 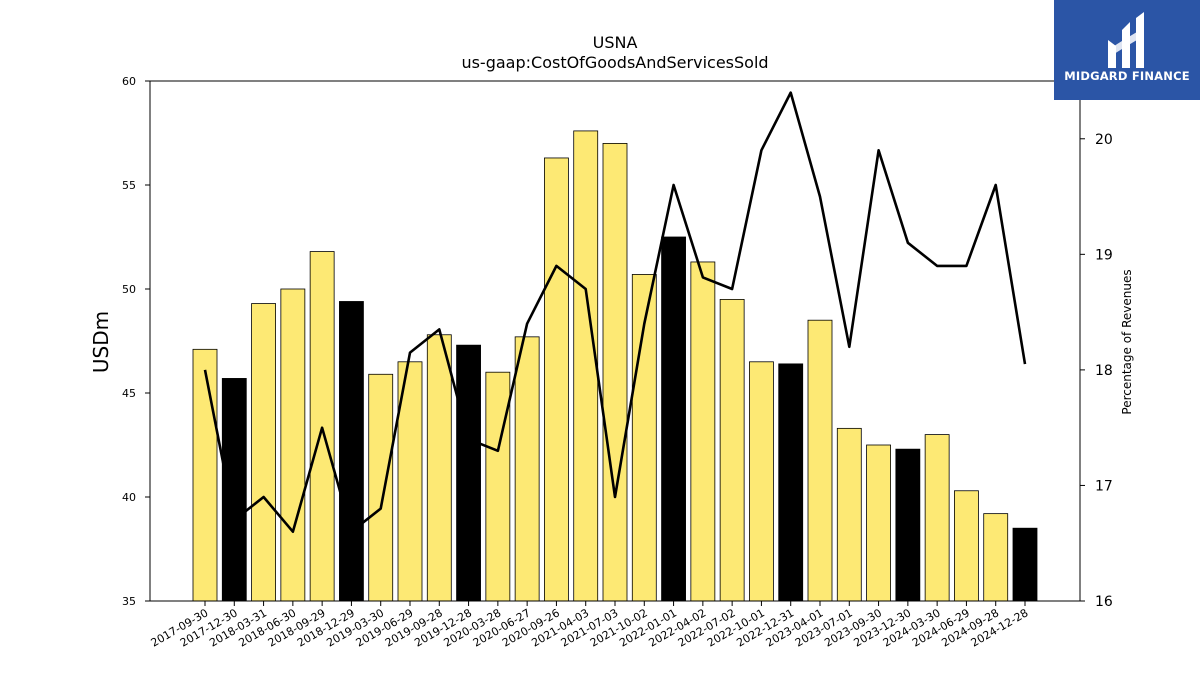 What do you see at coordinates (615, 42) in the screenshot?
I see `chart-title: USNA` at bounding box center [615, 42].